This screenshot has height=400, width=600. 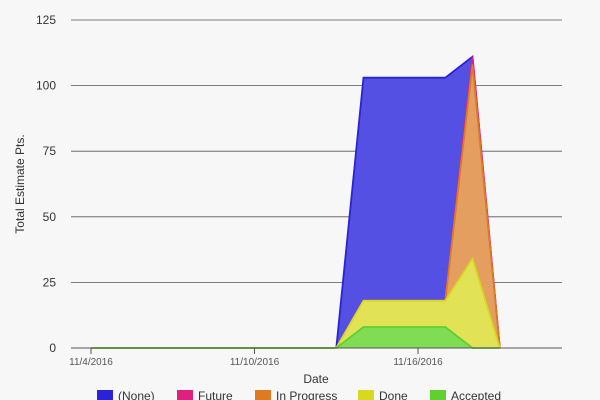 I want to click on legend-label: Accepted, so click(x=476, y=394).